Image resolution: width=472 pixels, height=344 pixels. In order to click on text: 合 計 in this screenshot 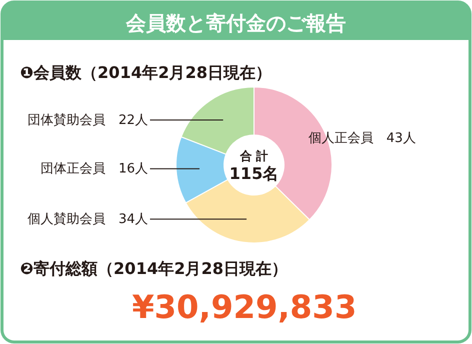, I will do `click(253, 156)`.